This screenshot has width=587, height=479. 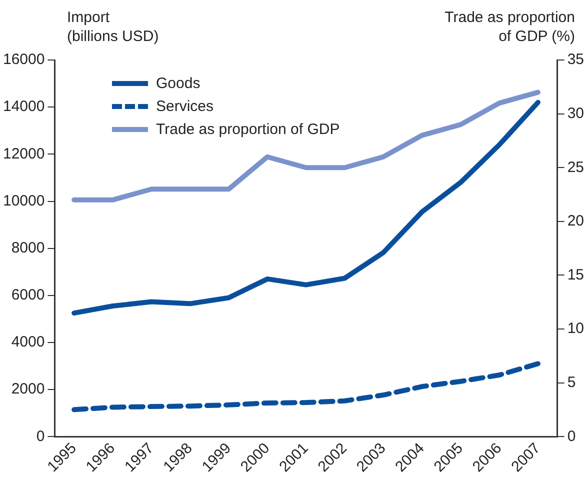 What do you see at coordinates (23, 201) in the screenshot?
I see `y-tick-label: 10000` at bounding box center [23, 201].